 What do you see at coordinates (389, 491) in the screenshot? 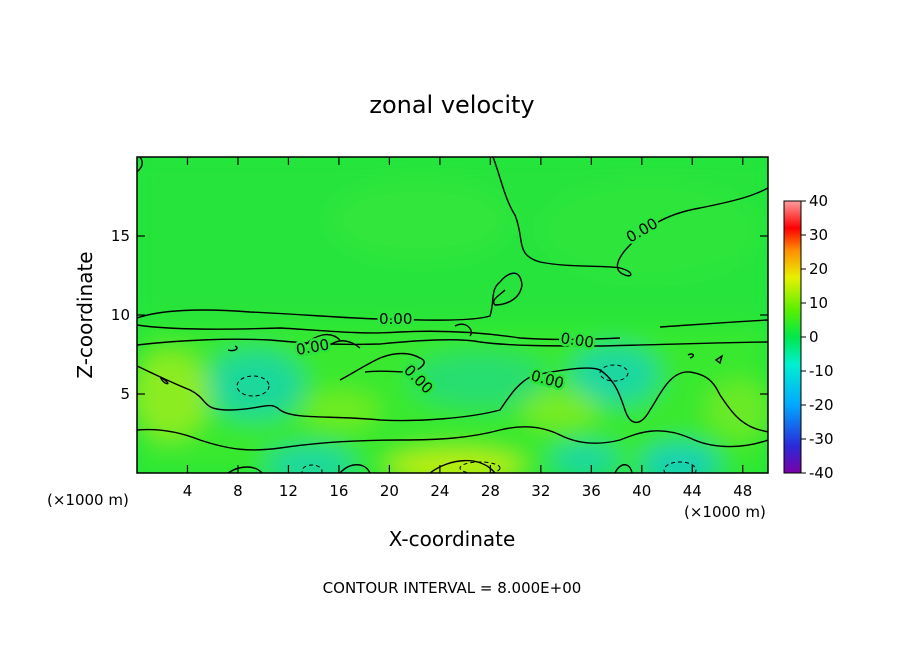
I see `x-tick-label: 20` at bounding box center [389, 491].